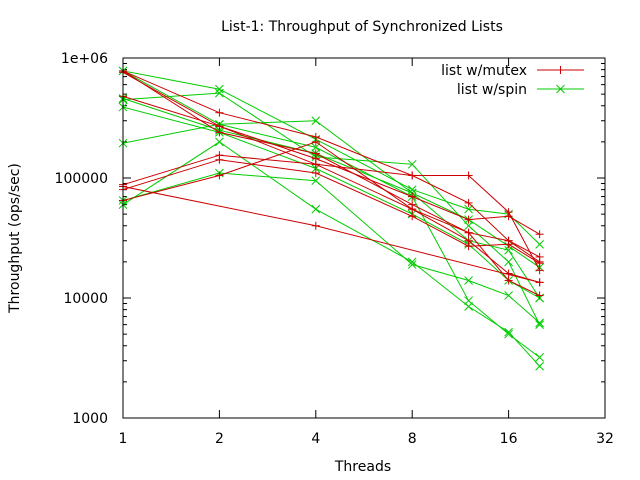 The width and height of the screenshot is (640, 480). What do you see at coordinates (315, 439) in the screenshot?
I see `x-tick-label: 4` at bounding box center [315, 439].